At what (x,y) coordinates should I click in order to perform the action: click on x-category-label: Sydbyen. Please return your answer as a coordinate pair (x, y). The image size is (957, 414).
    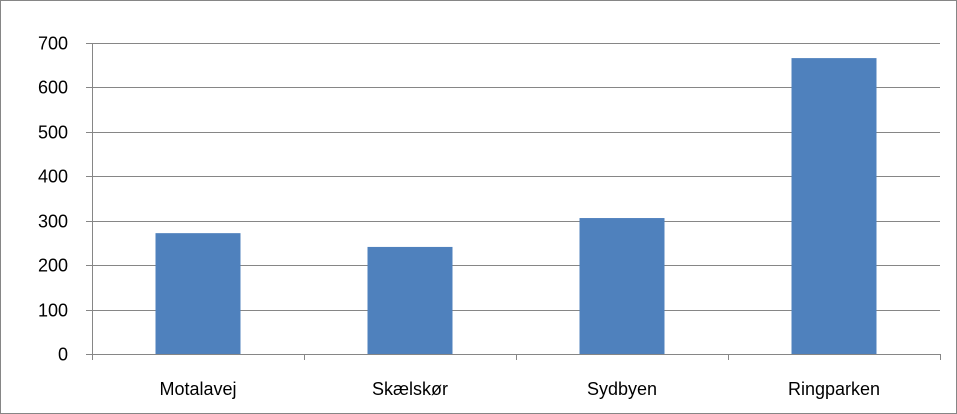
    Looking at the image, I should click on (622, 389).